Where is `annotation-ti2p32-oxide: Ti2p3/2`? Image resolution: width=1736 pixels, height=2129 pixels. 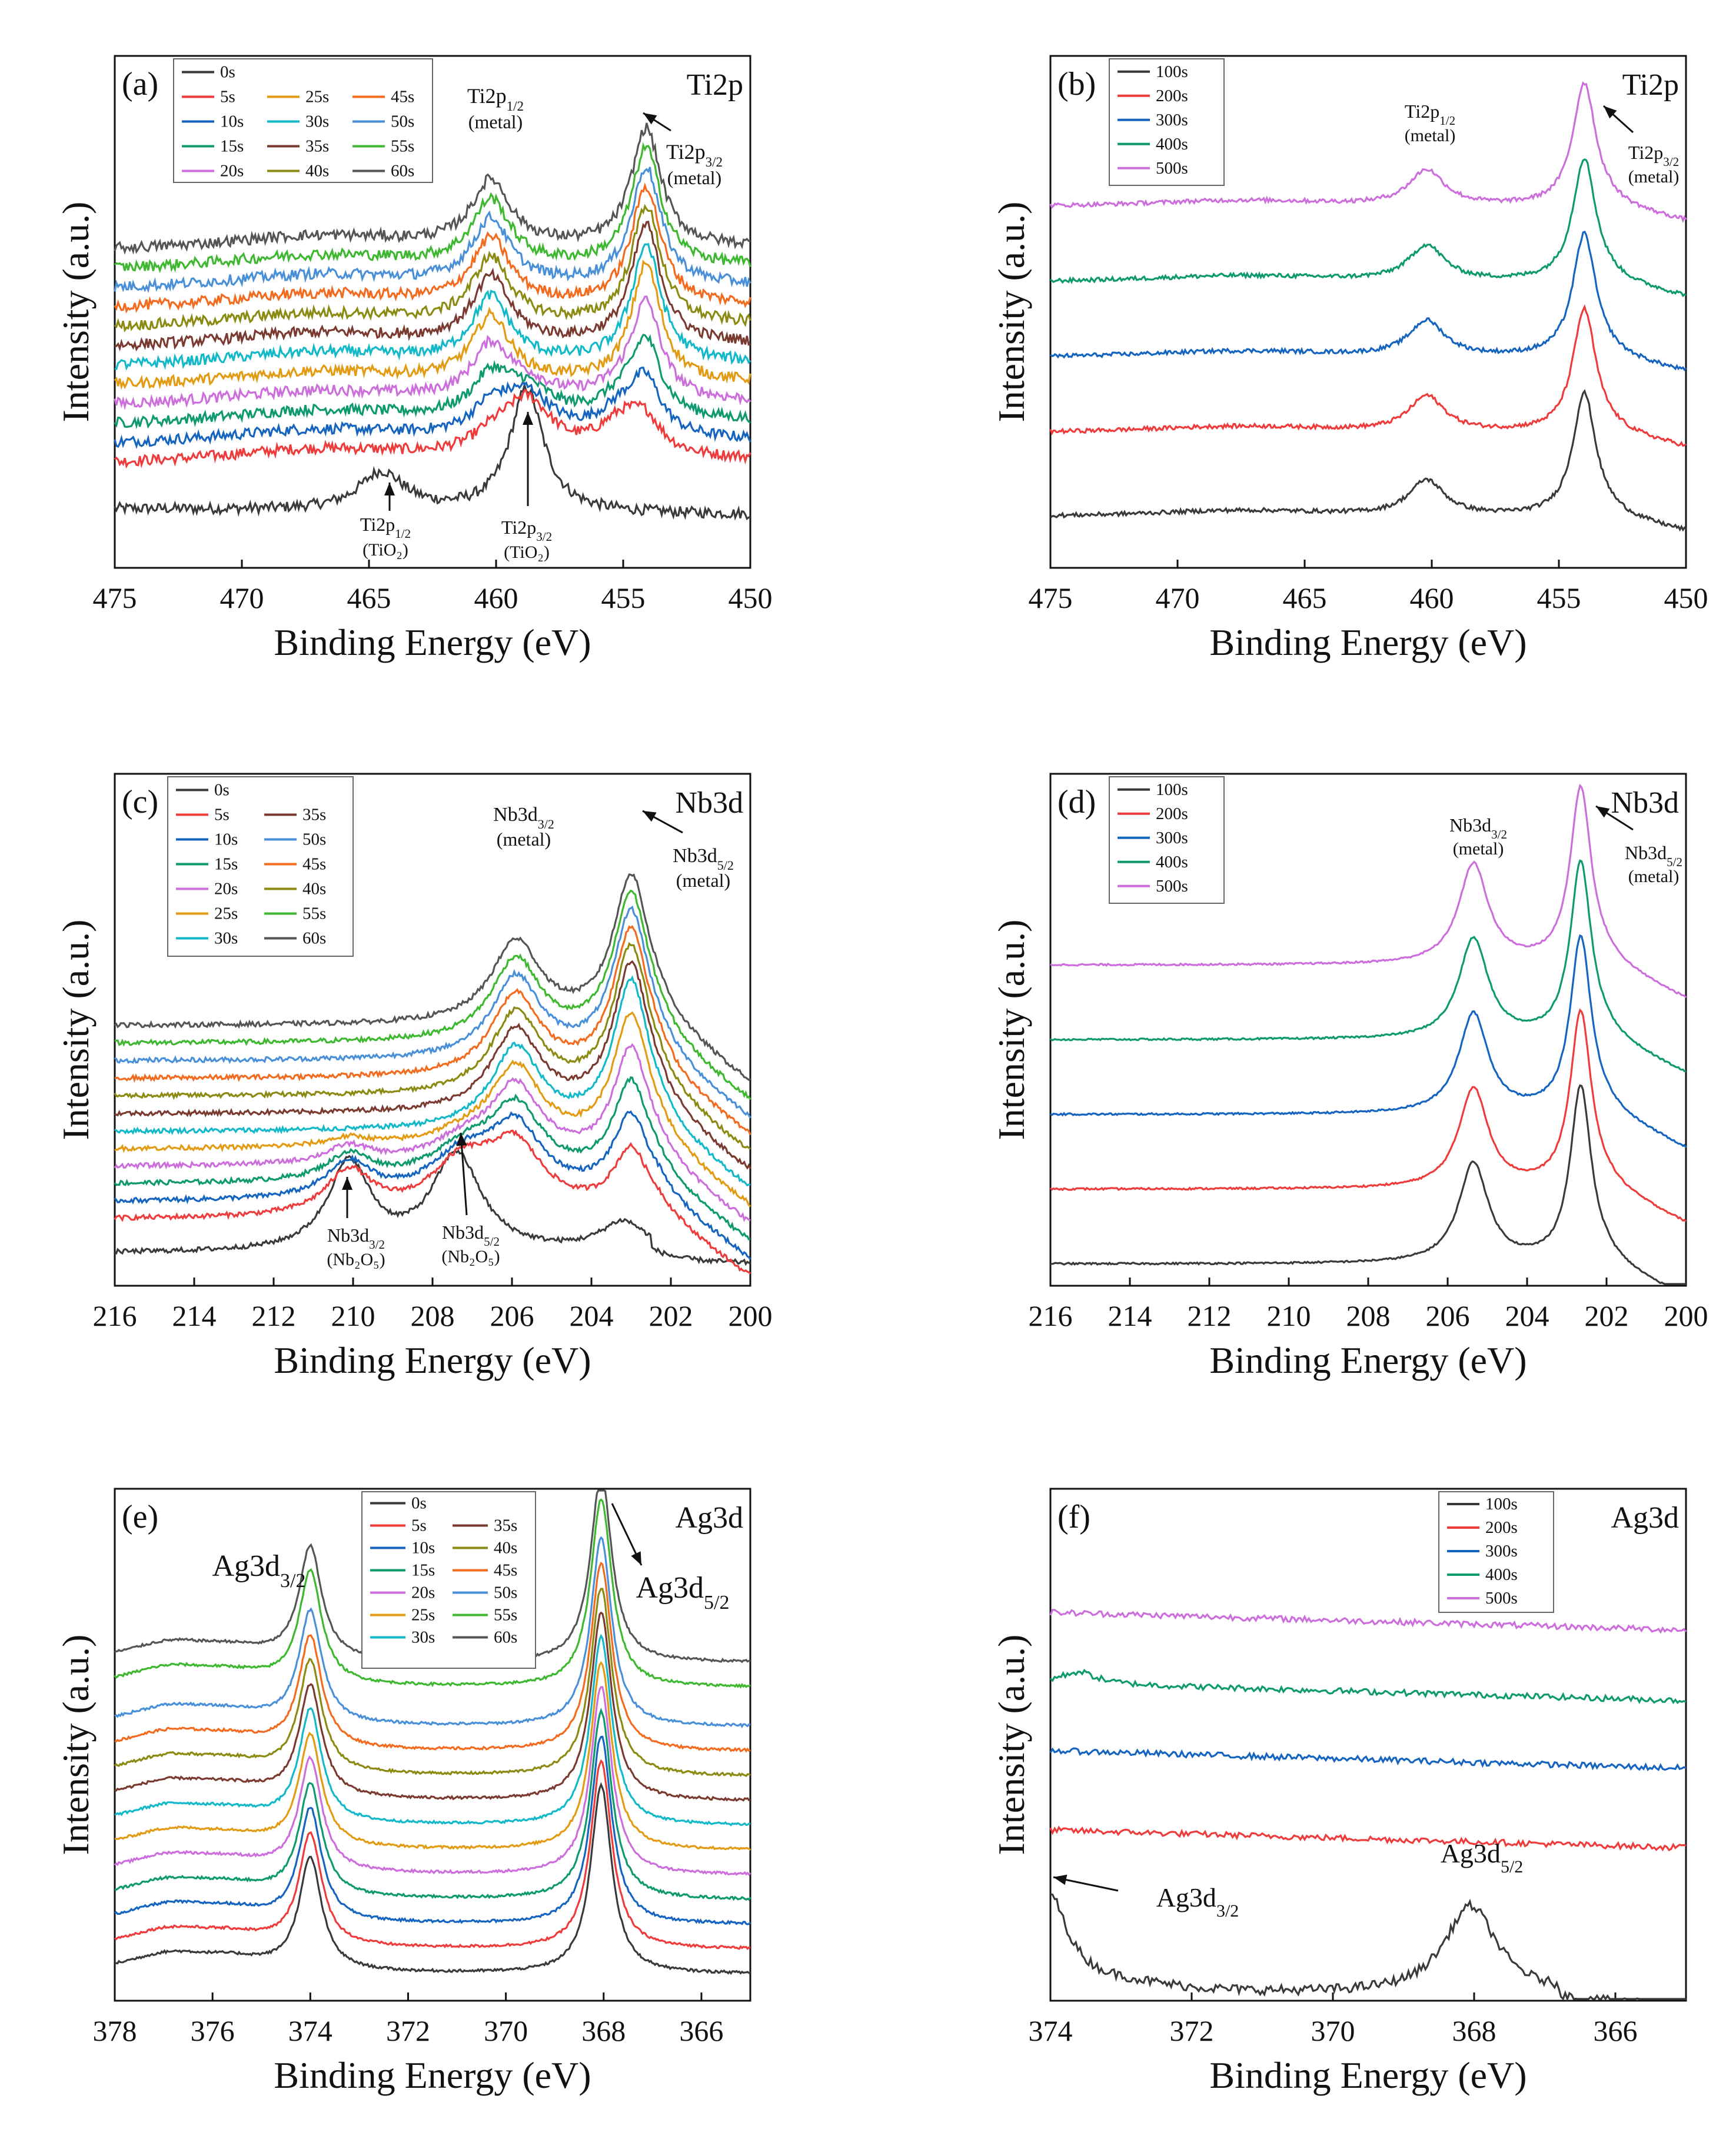
annotation-ti2p32-oxide: Ti2p3/2 is located at coordinates (527, 531).